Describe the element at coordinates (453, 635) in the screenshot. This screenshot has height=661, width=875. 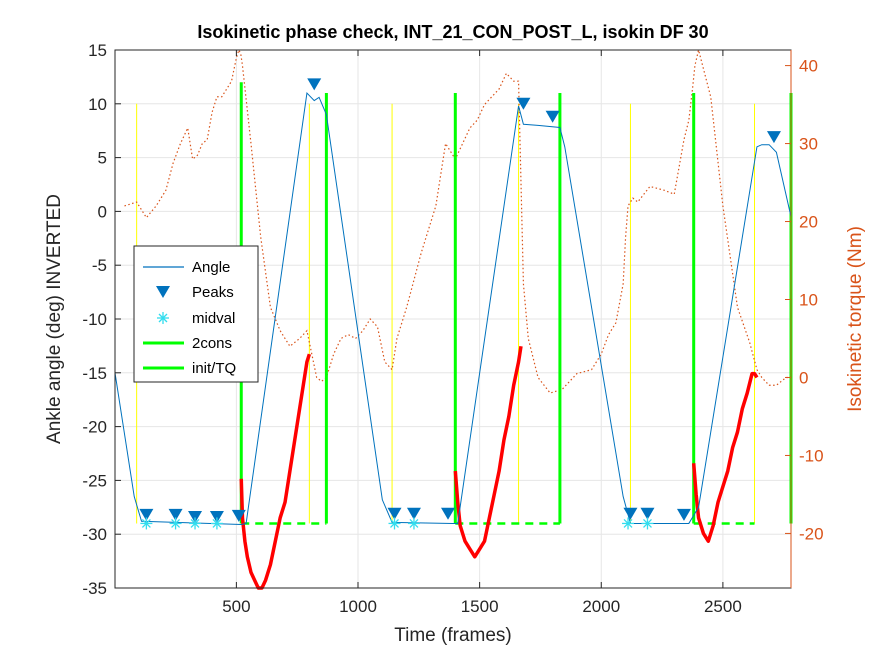
I see `x-axis-label: Time (frames)` at that location.